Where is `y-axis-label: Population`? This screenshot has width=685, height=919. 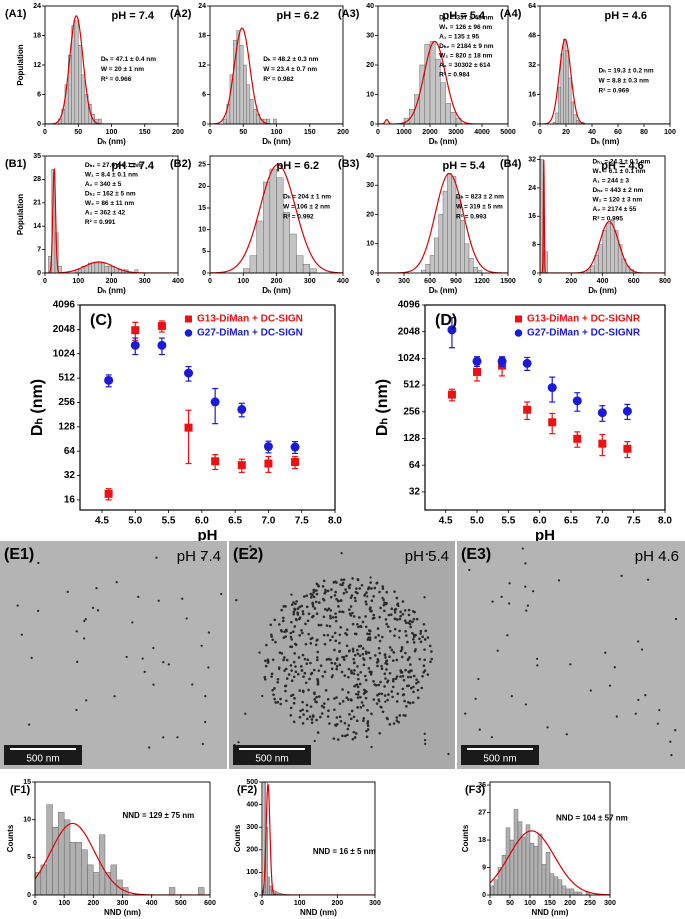
y-axis-label: Population is located at coordinates (20, 64).